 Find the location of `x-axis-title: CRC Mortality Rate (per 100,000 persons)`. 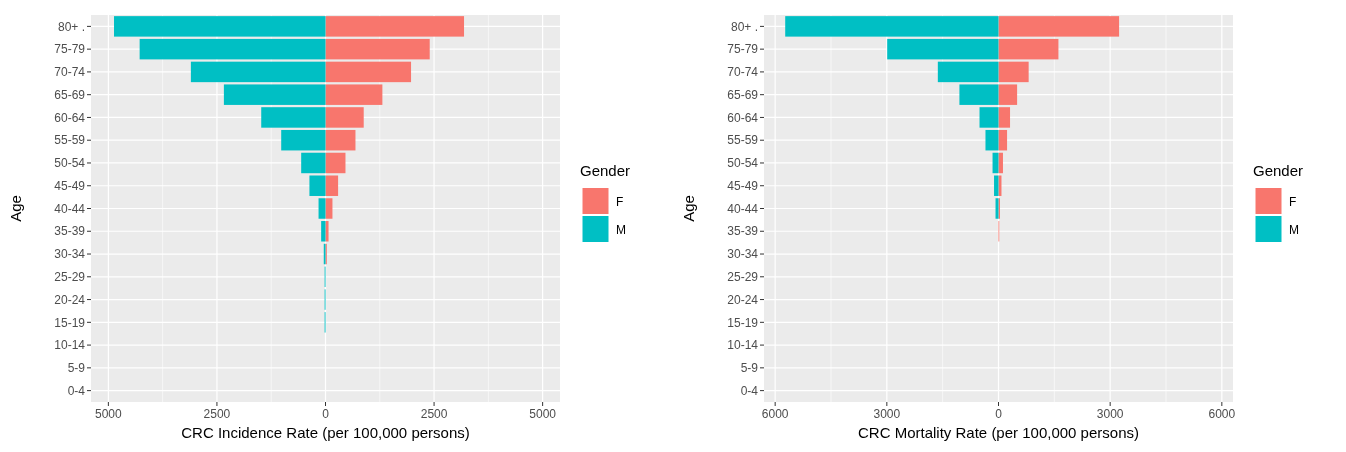

x-axis-title: CRC Mortality Rate (per 100,000 persons) is located at coordinates (998, 432).